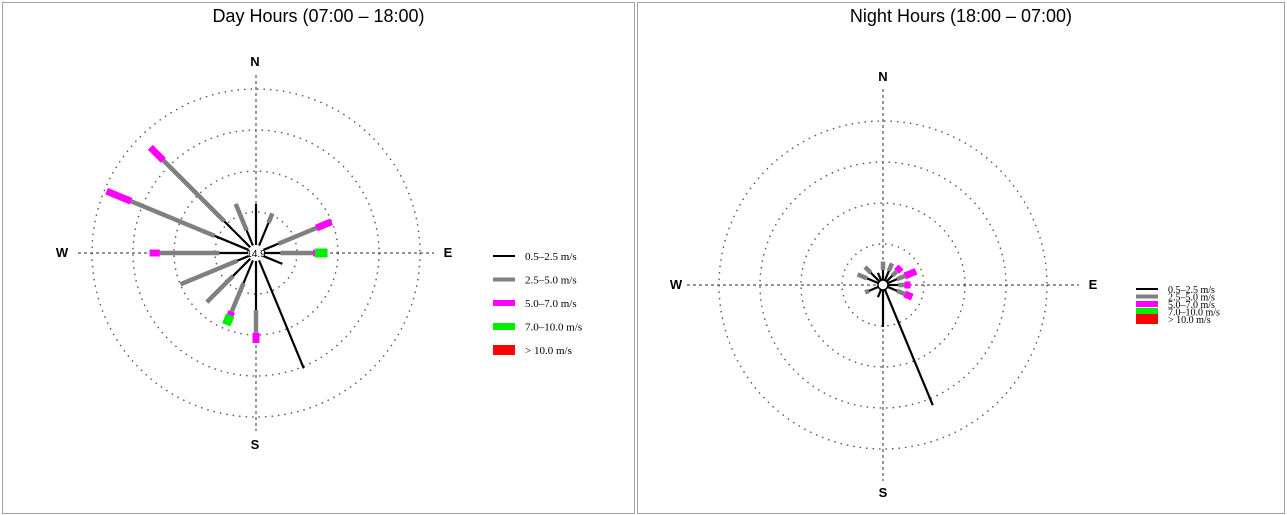 Image resolution: width=1287 pixels, height=515 pixels. Describe the element at coordinates (961, 16) in the screenshot. I see `night-chart-title: Night Hours (18:00 – 07:00)` at that location.